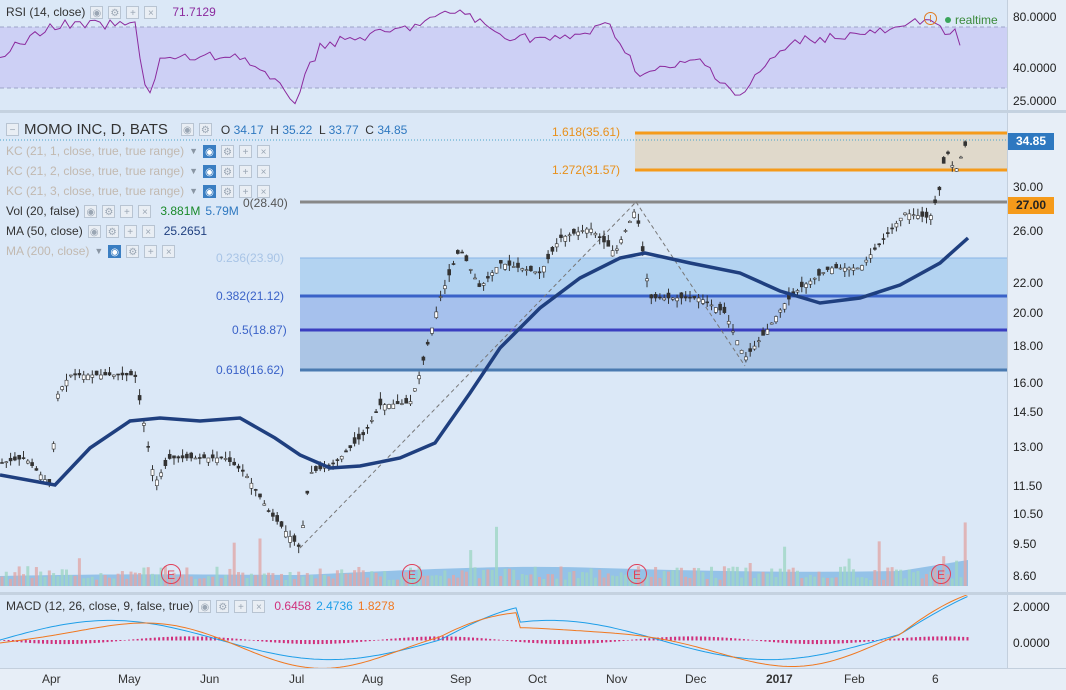 The height and width of the screenshot is (690, 1066). Describe the element at coordinates (91, 251) in the screenshot. I see `indicator-ma200: MA (200, close) ▼ ◉ ⚙ + ×` at that location.